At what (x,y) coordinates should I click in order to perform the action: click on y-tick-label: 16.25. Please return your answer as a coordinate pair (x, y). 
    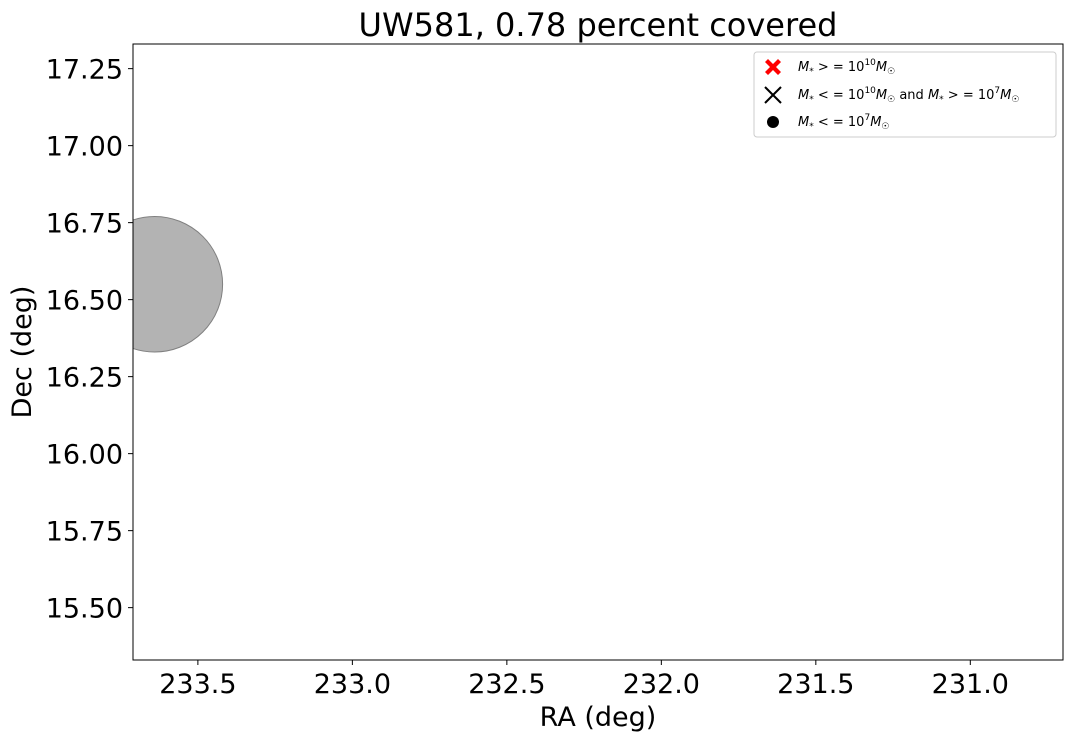
    Looking at the image, I should click on (84, 378).